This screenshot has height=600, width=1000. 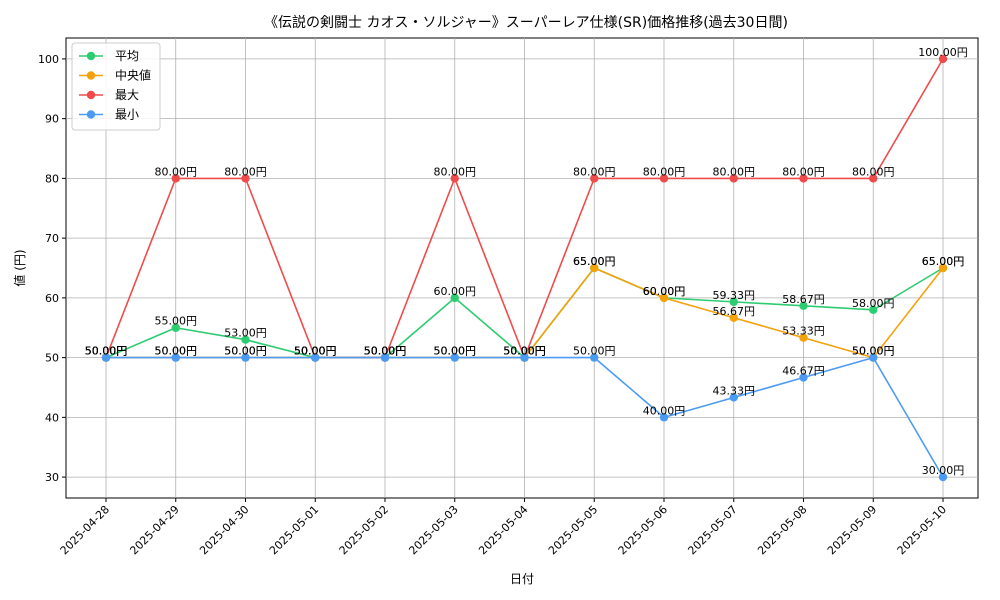 I want to click on legend-label: 中央値, so click(x=133, y=75).